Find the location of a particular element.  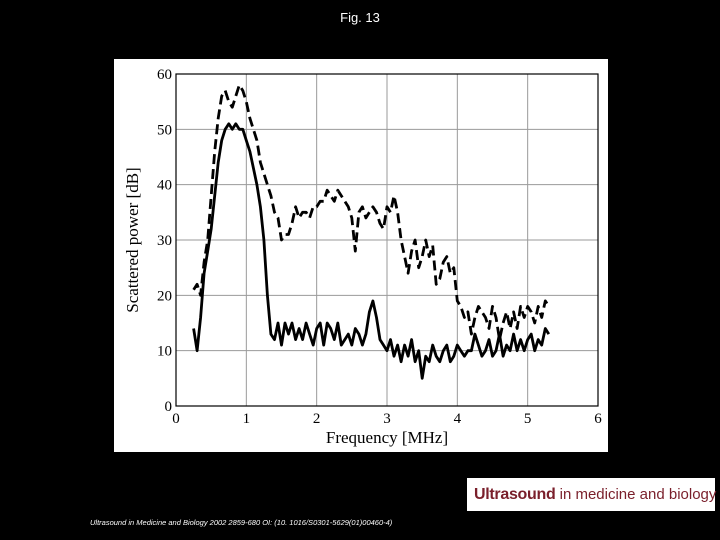

journal-logo-text: Ultrasound in medicine and biology is located at coordinates (595, 494).